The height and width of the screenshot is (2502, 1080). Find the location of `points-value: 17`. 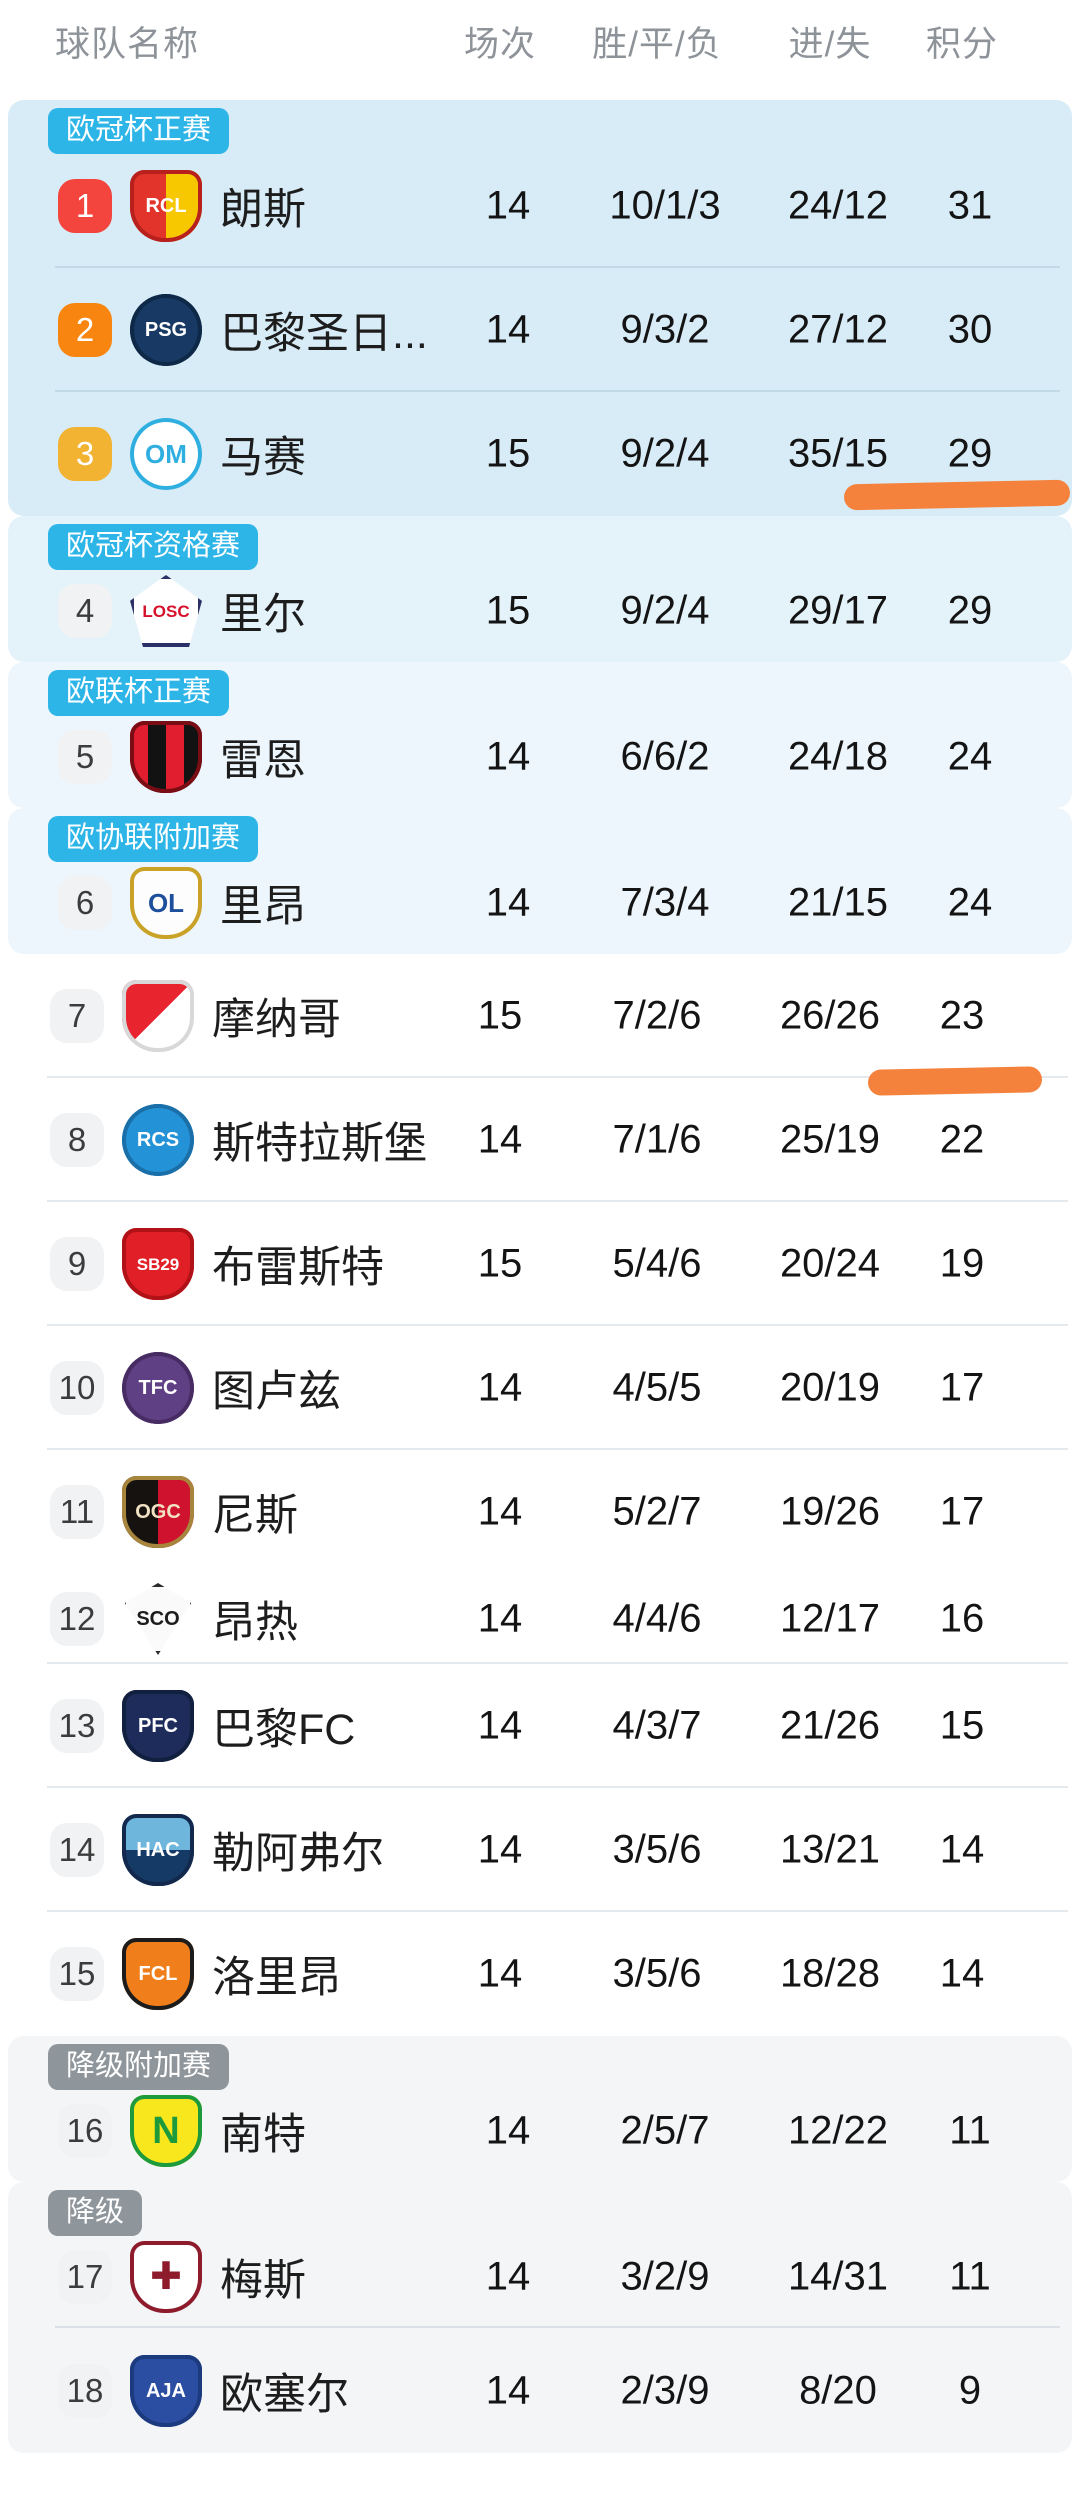

points-value: 17 is located at coordinates (962, 1387).